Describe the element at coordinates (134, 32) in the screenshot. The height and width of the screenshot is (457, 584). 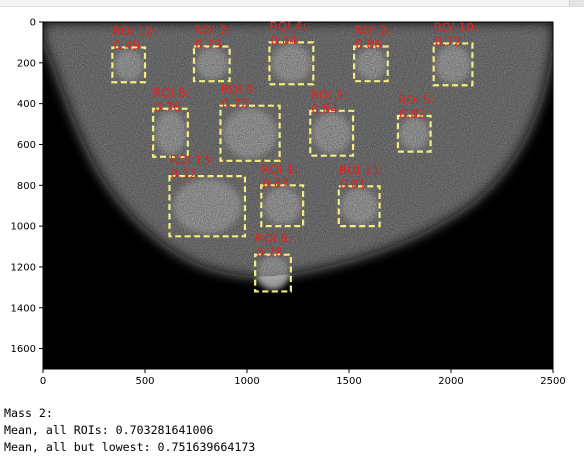
I see `roi-label: ROI 12:` at that location.